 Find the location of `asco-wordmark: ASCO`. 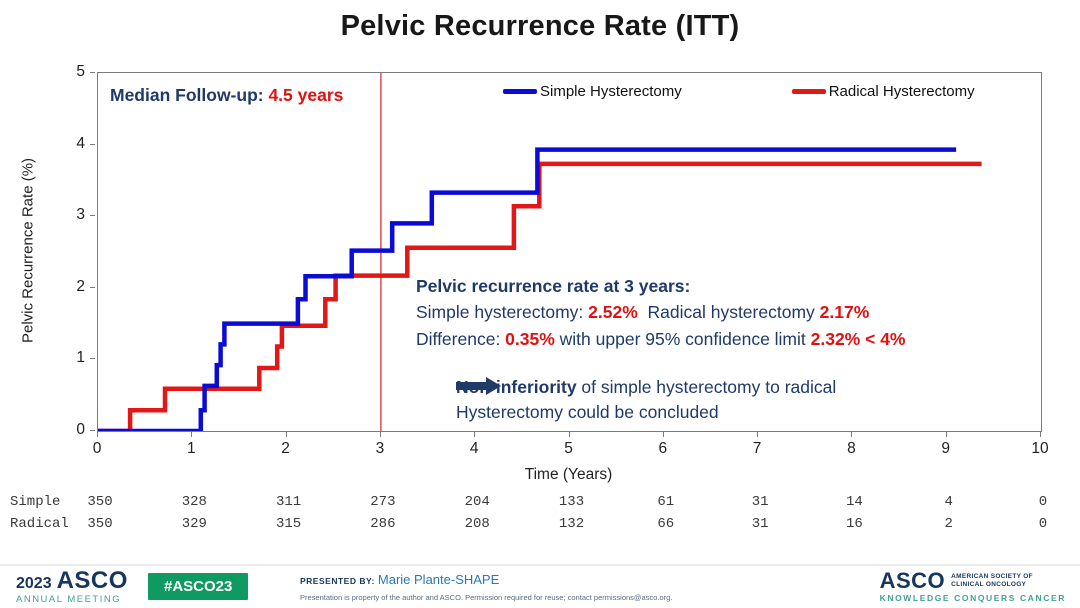

asco-wordmark: ASCO is located at coordinates (92, 580).